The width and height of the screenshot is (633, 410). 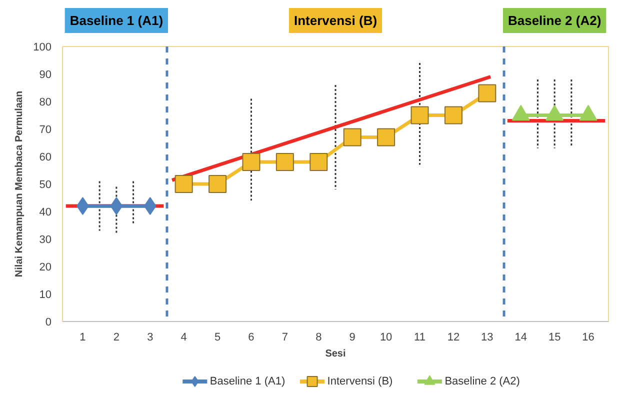 I want to click on x-axis-title: Sesi, so click(x=335, y=354).